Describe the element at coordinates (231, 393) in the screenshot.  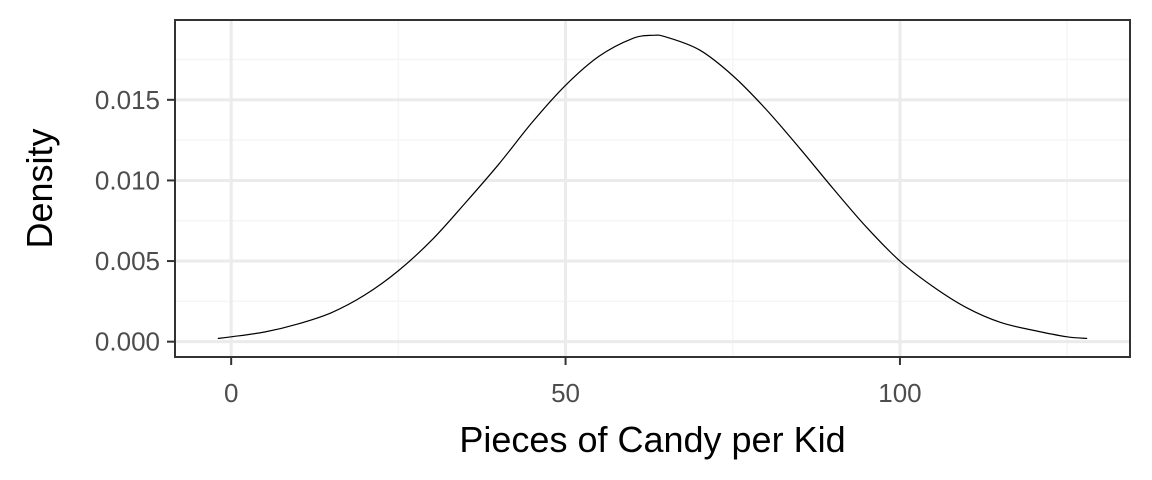
I see `x-tick-label: 0` at that location.